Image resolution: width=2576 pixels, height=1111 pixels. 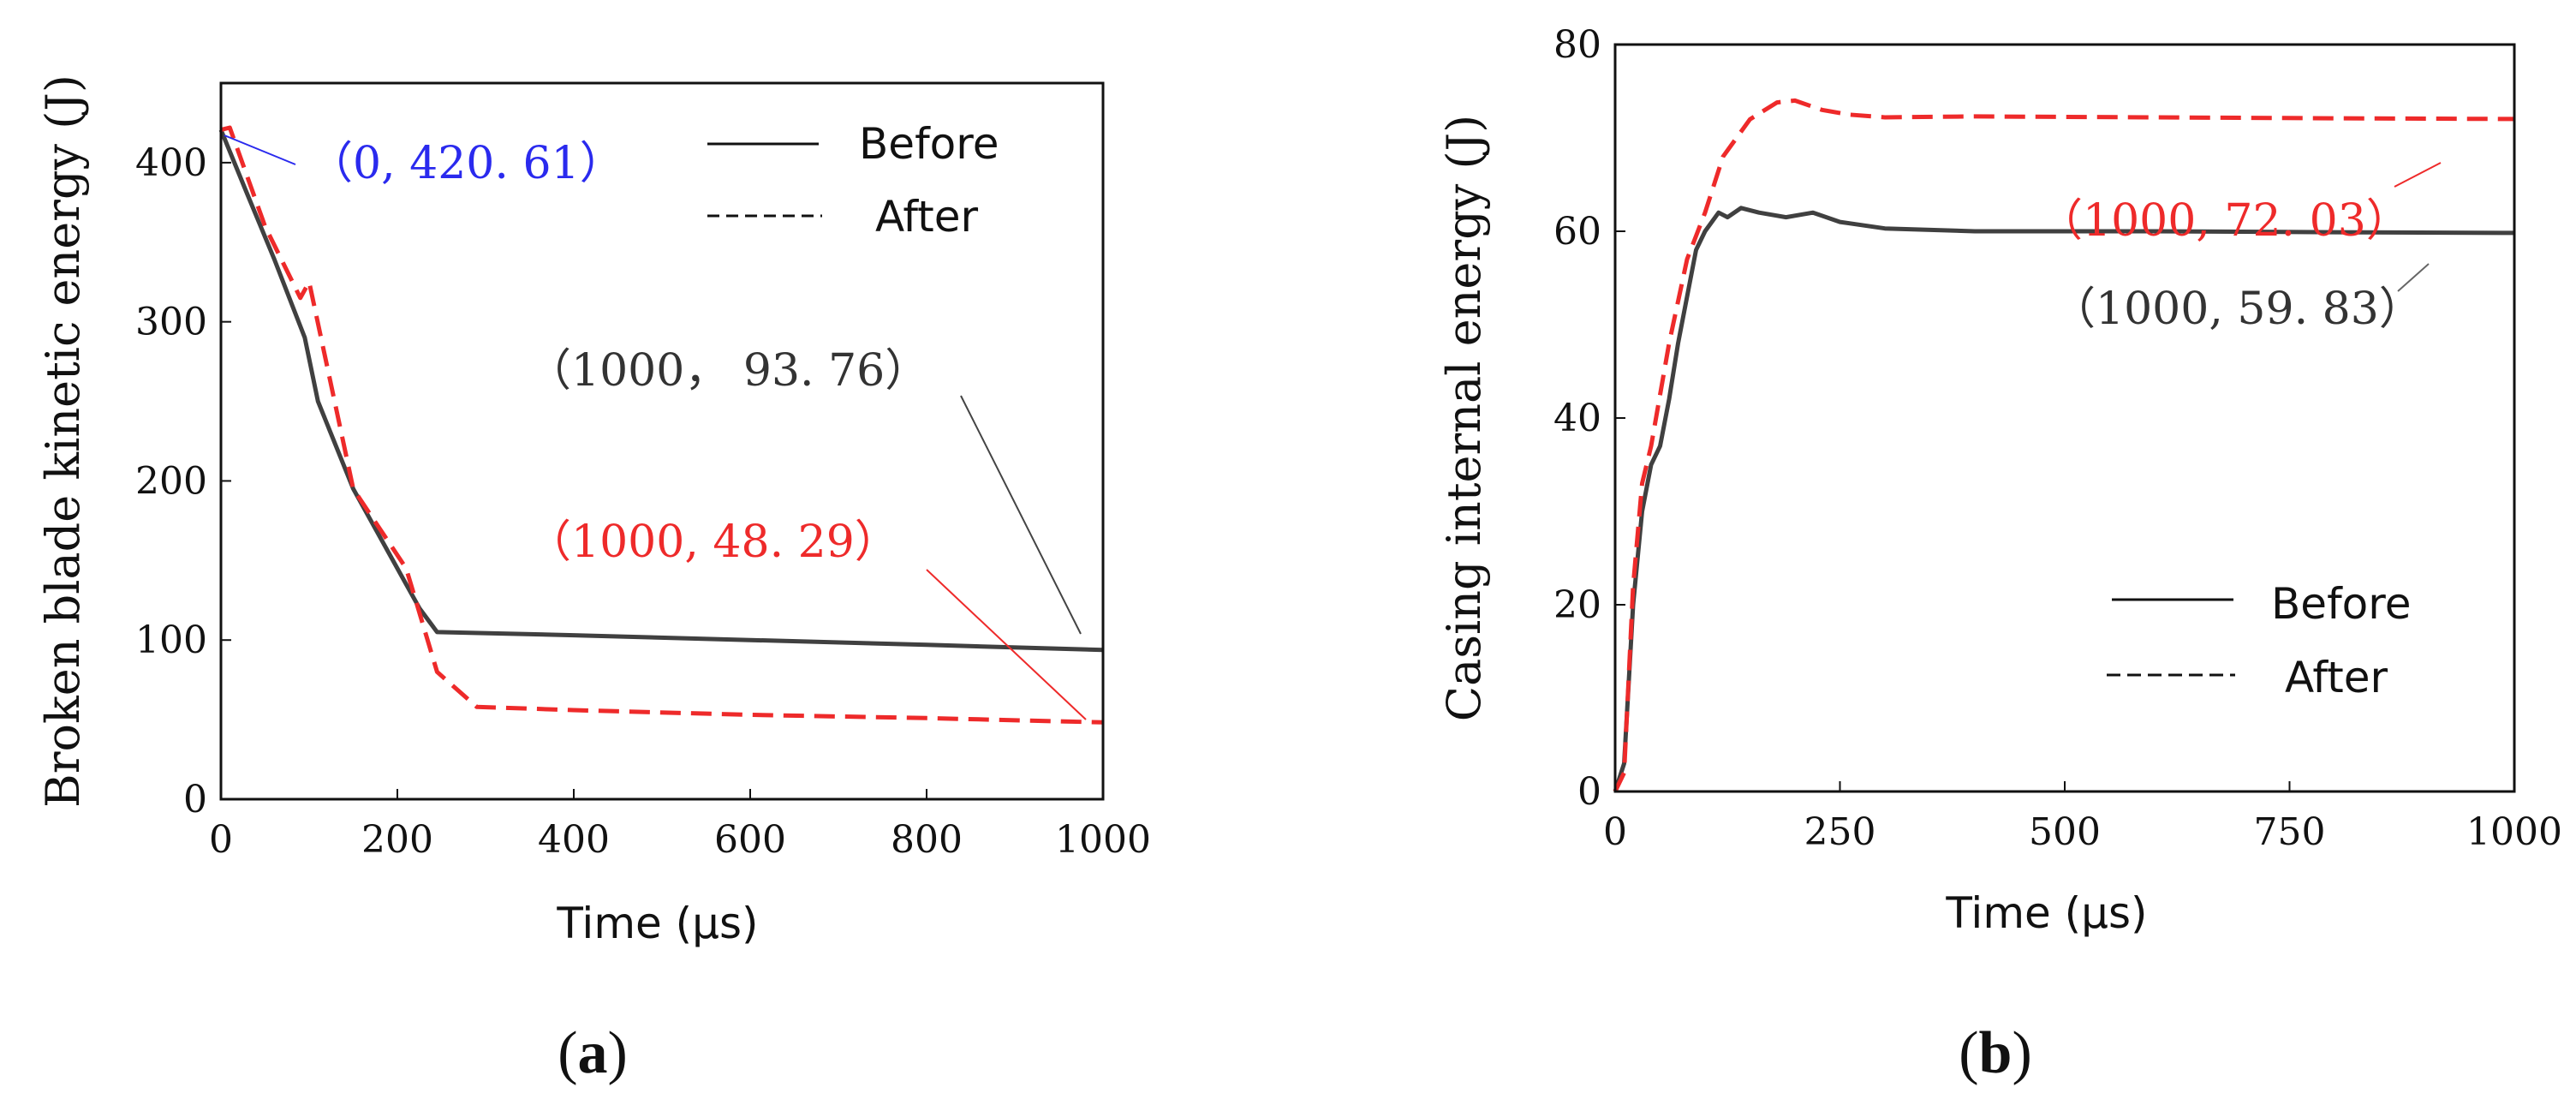 What do you see at coordinates (1577, 418) in the screenshot?
I see `panel-b-y-tick-label: 40` at bounding box center [1577, 418].